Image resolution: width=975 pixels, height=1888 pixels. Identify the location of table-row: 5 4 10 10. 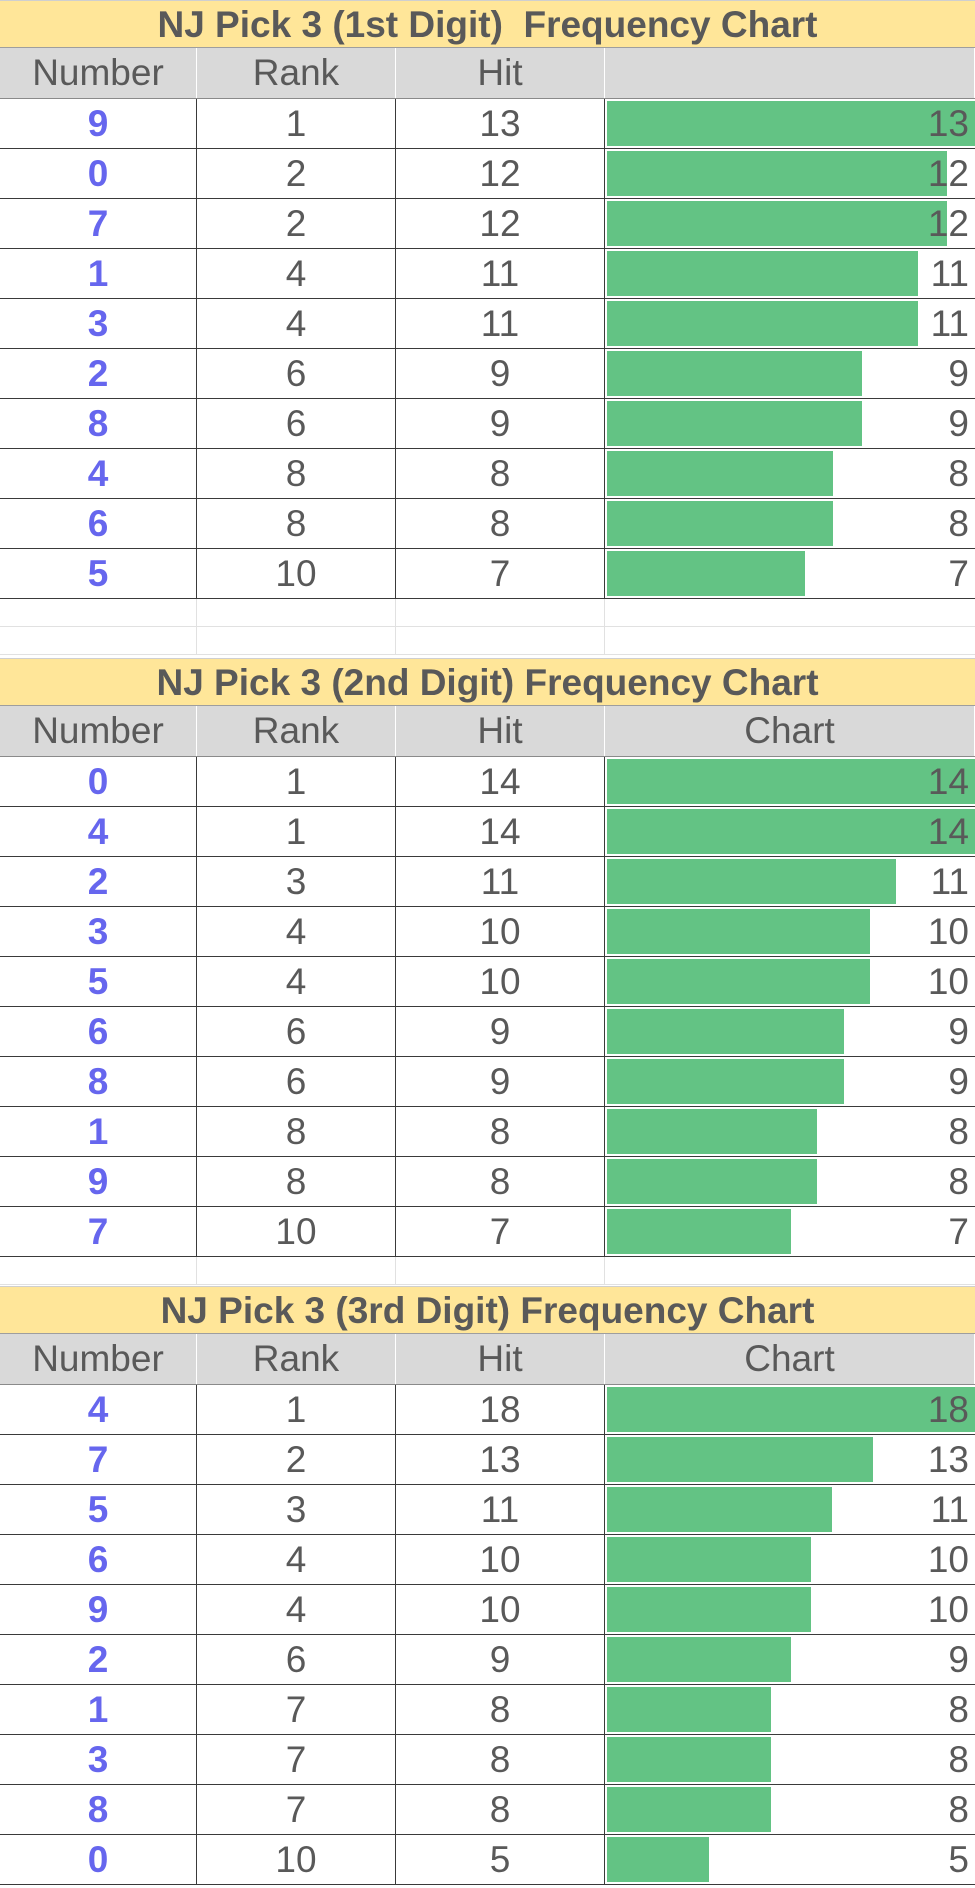
(487, 982).